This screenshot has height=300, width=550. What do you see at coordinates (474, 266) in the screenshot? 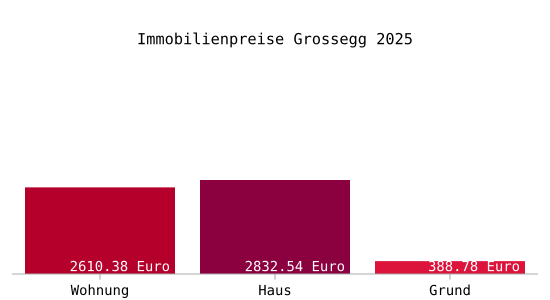
I see `data-label: 388.78 Euro` at bounding box center [474, 266].